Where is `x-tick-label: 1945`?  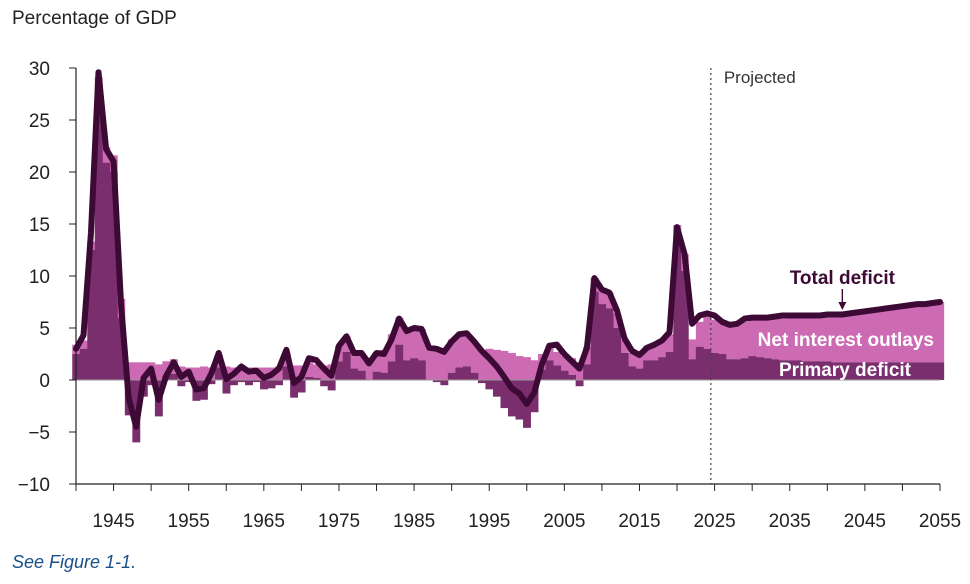
x-tick-label: 1945 is located at coordinates (113, 521).